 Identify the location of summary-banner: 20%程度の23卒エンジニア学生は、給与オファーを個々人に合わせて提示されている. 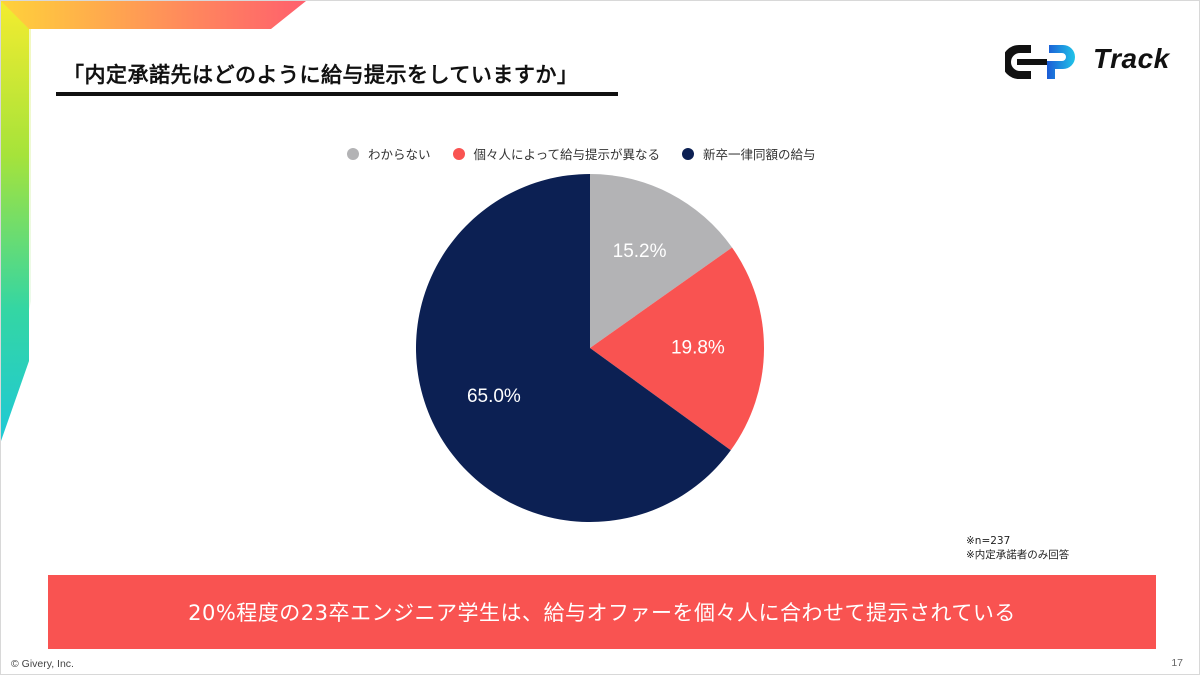
(602, 612).